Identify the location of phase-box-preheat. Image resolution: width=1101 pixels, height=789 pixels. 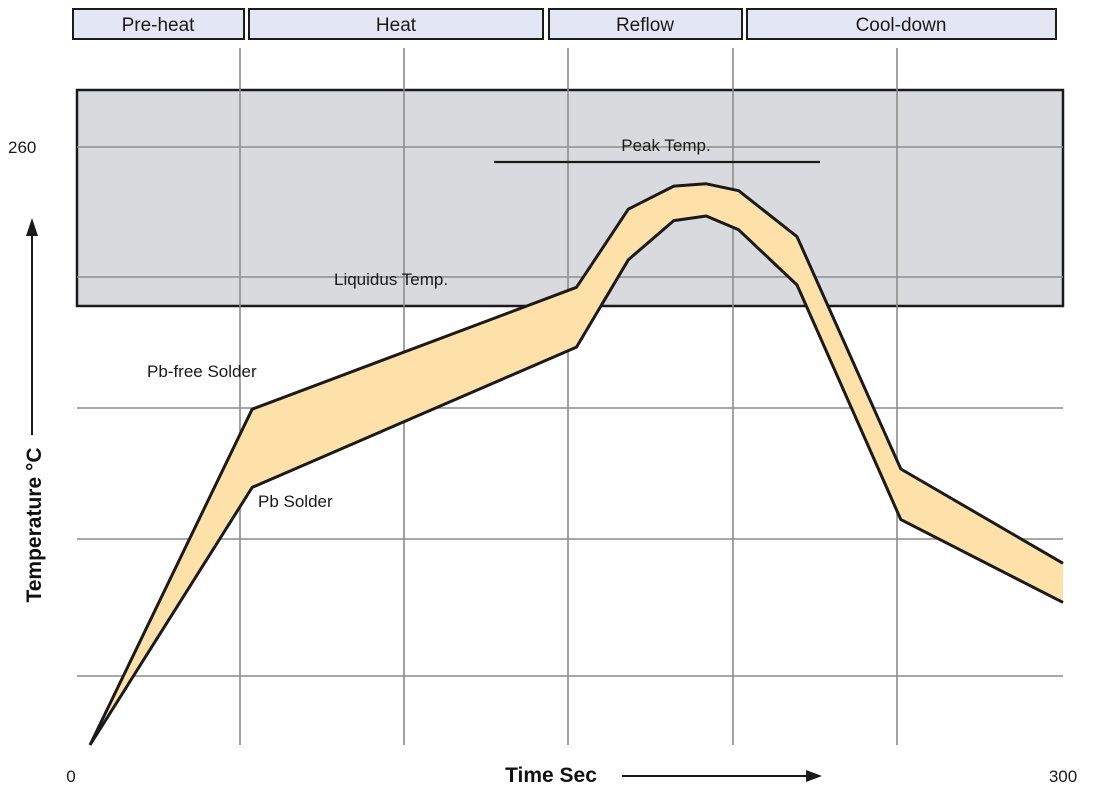
(158, 24).